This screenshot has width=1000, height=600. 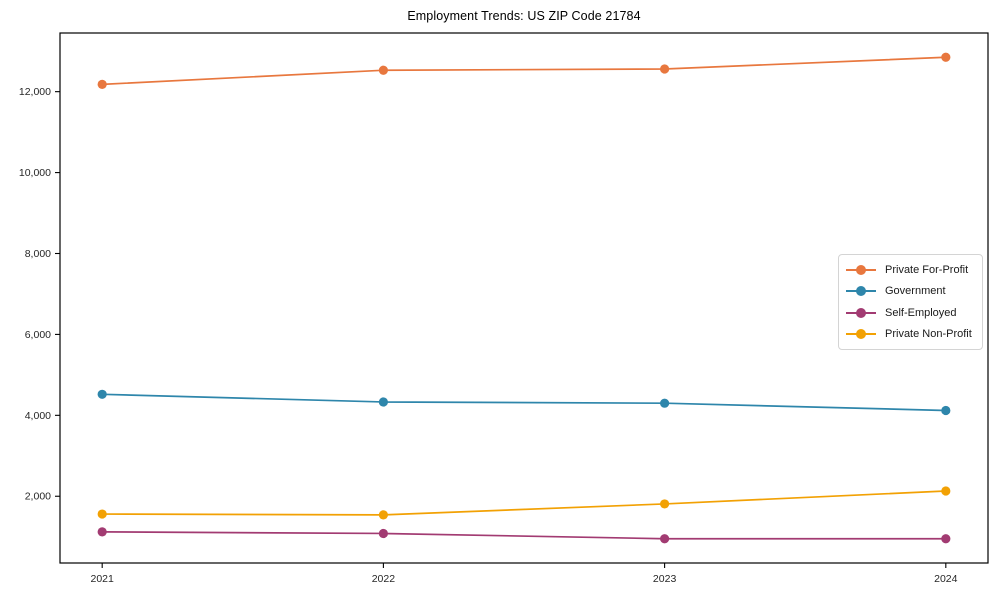 I want to click on legend-label-self-employed: Self-Employed, so click(x=921, y=312).